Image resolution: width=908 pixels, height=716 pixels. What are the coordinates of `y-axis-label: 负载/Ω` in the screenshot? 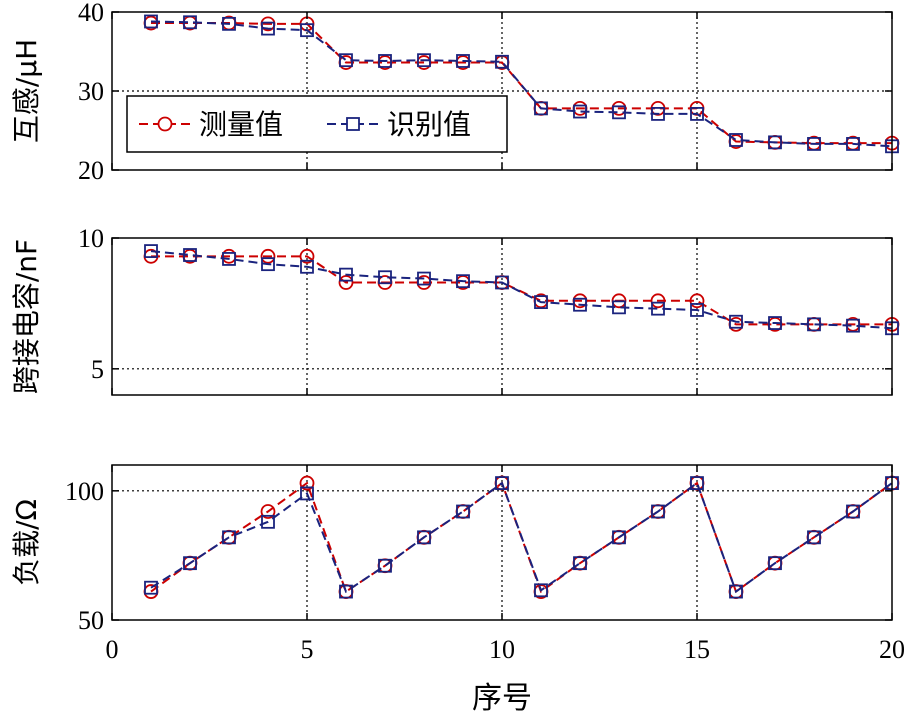 It's located at (26, 542).